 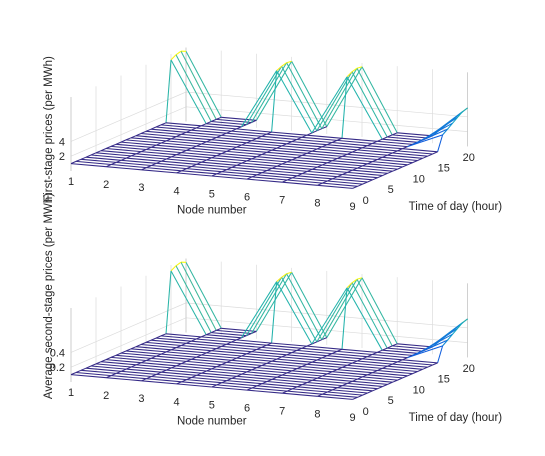 I want to click on z-axis-label: First-stage prices (per MWh), so click(x=49, y=129).